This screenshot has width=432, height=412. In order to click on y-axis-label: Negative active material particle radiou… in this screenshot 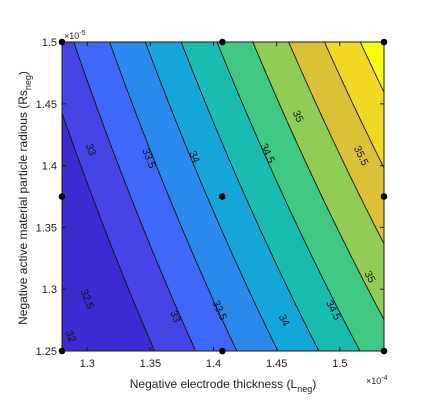, I will do `click(24, 198)`.